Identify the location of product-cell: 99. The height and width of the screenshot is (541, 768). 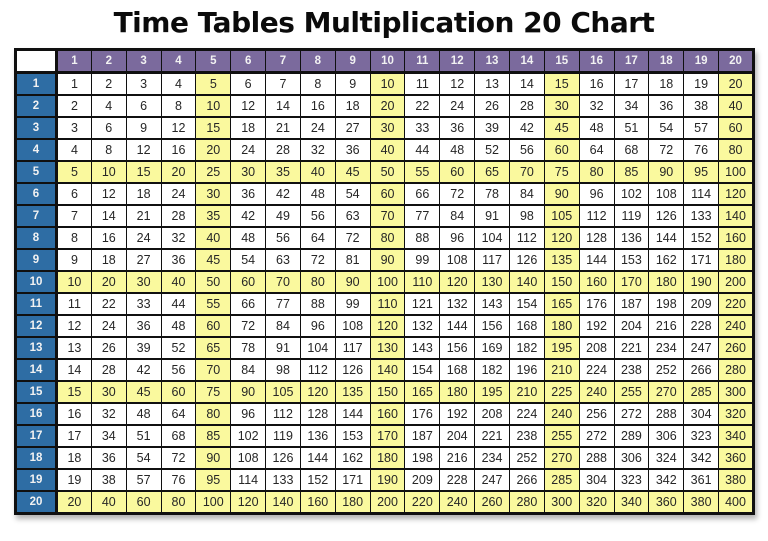
(352, 304).